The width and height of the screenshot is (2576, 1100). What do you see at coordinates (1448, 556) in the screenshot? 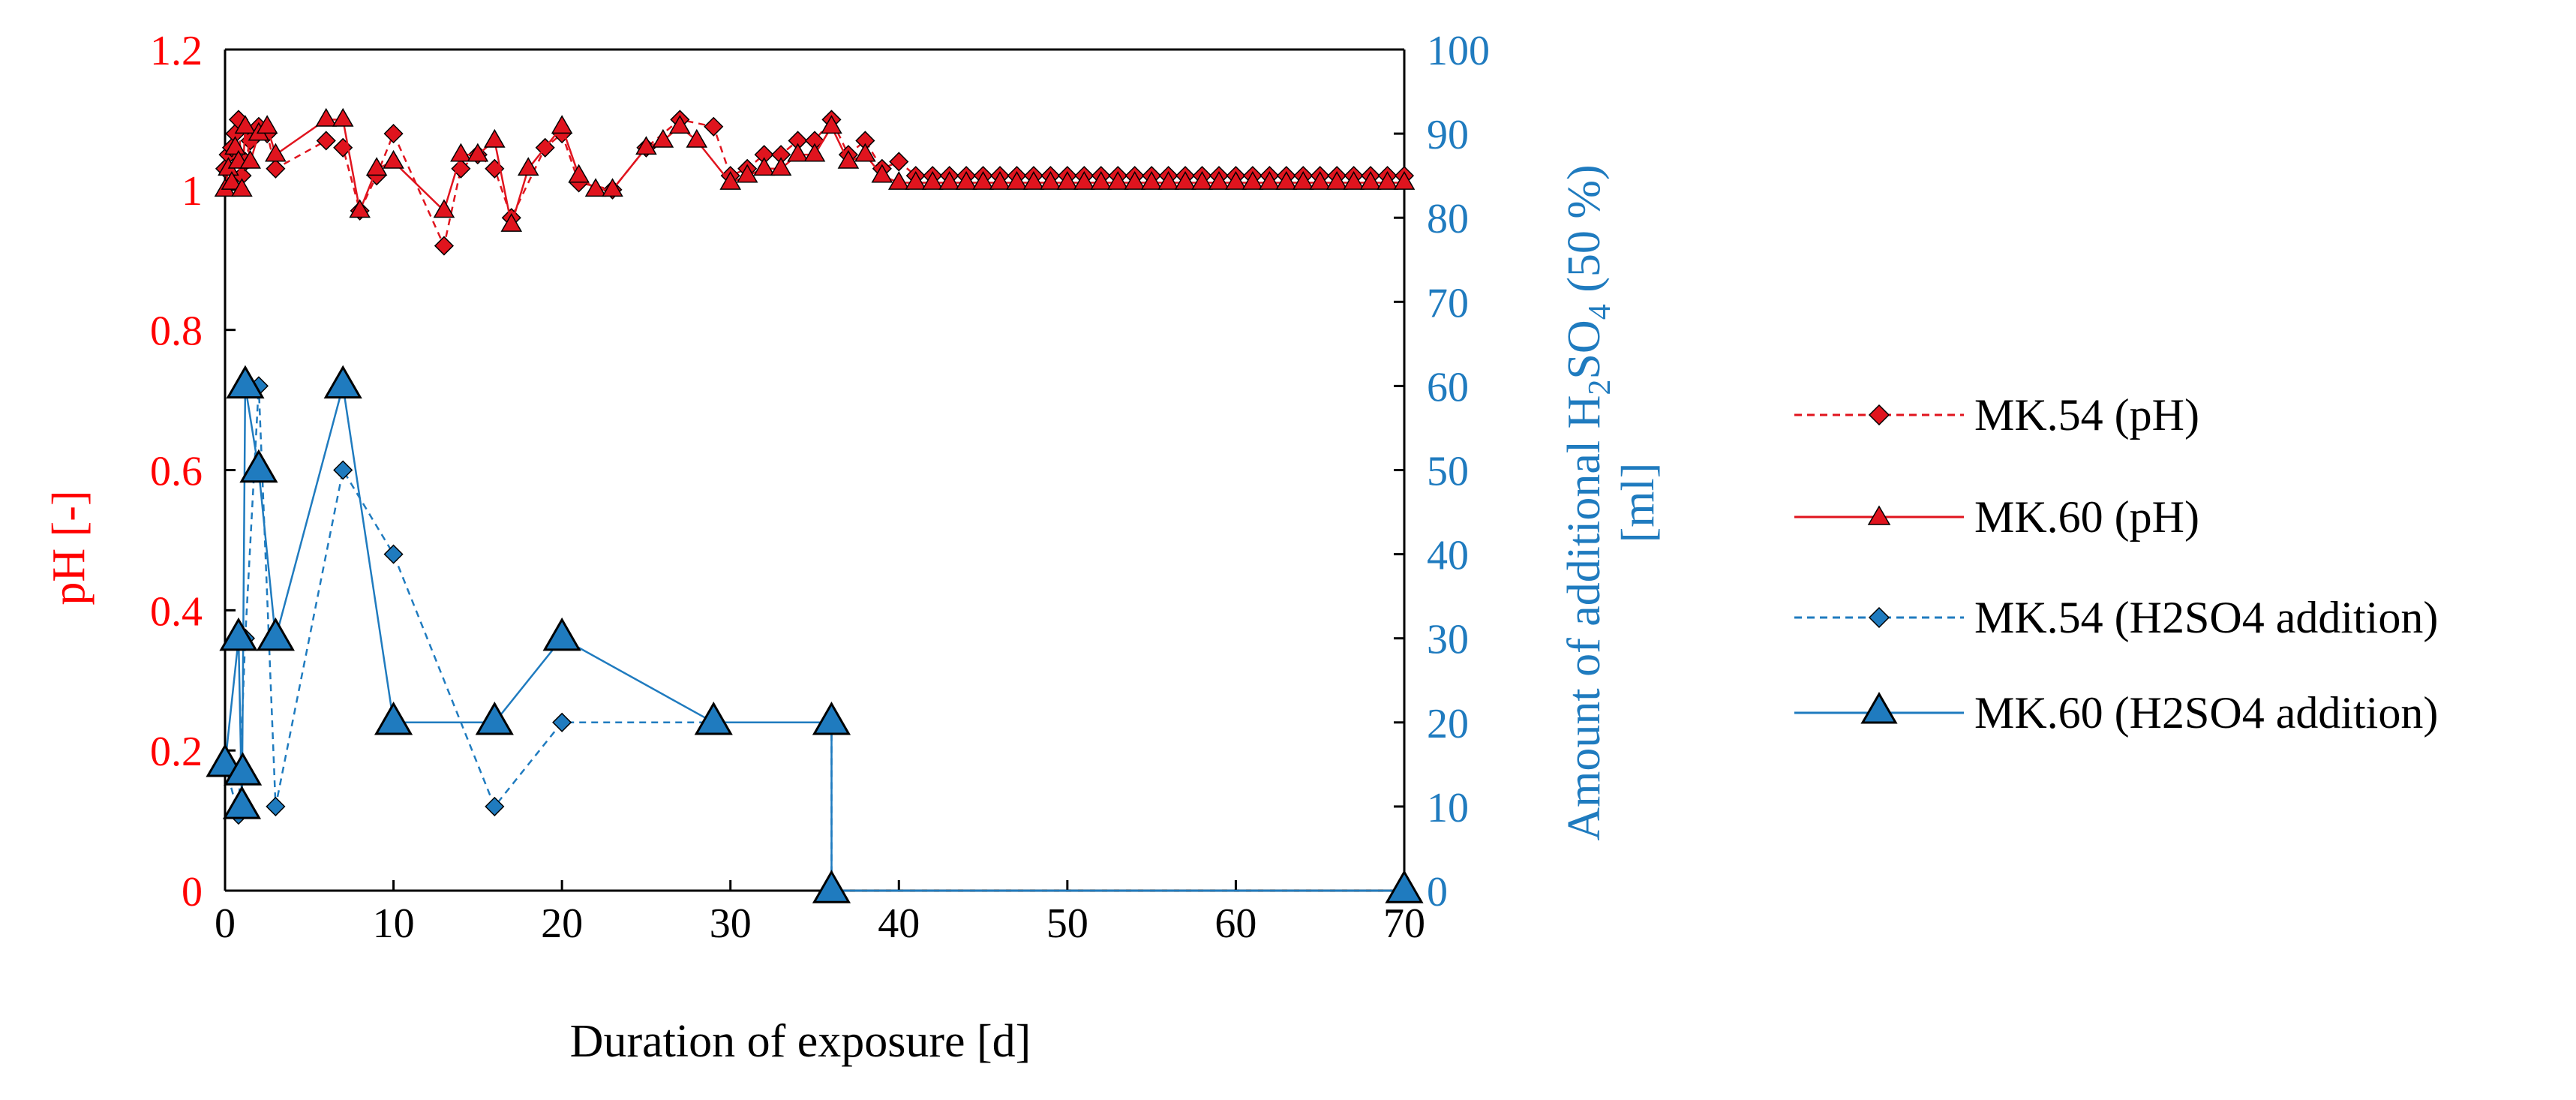
I see `y-right-tick-label: 40` at bounding box center [1448, 556].